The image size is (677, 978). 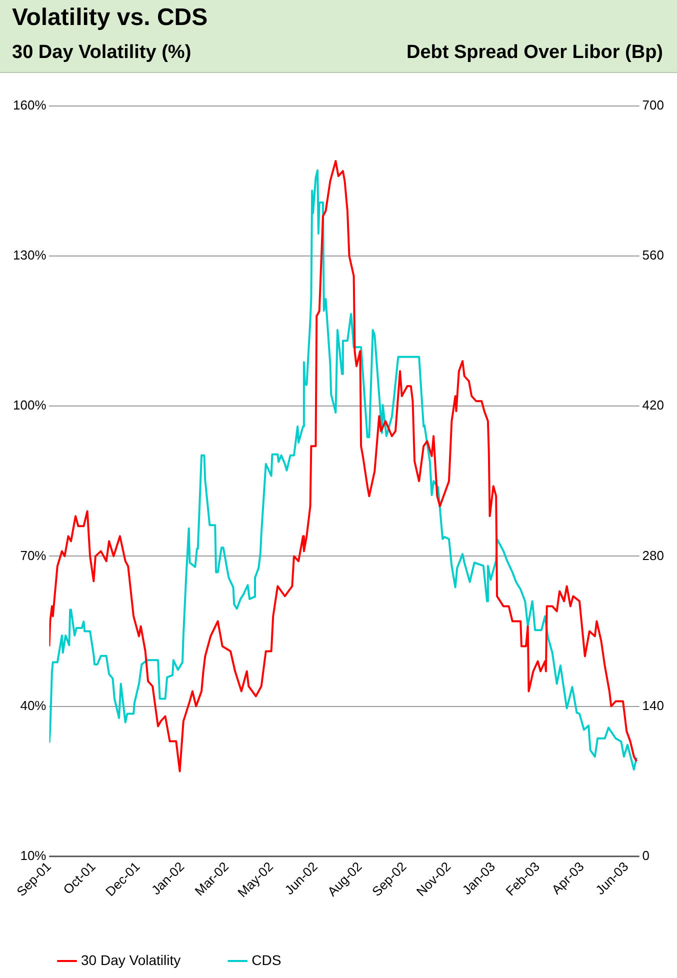 I want to click on chart-title: Volatility vs. CDS, so click(x=110, y=18).